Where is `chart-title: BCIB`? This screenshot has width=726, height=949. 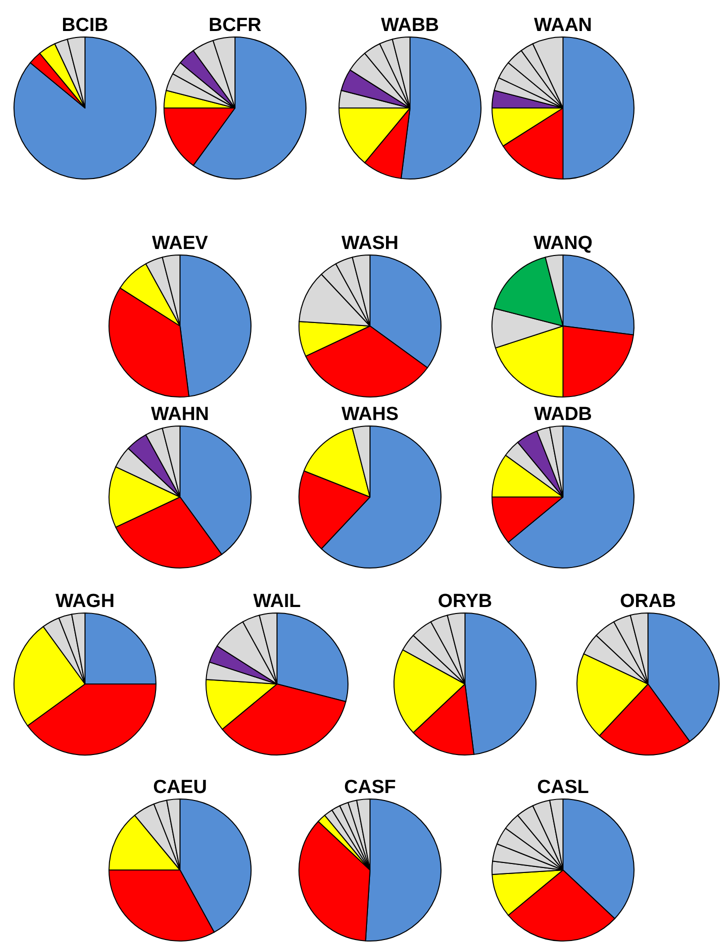 chart-title: BCIB is located at coordinates (85, 25).